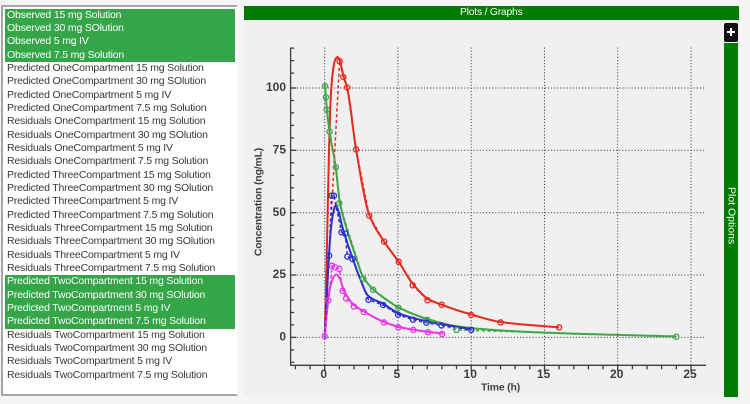 The height and width of the screenshot is (404, 750). What do you see at coordinates (280, 150) in the screenshot?
I see `svg-text: 75` at bounding box center [280, 150].